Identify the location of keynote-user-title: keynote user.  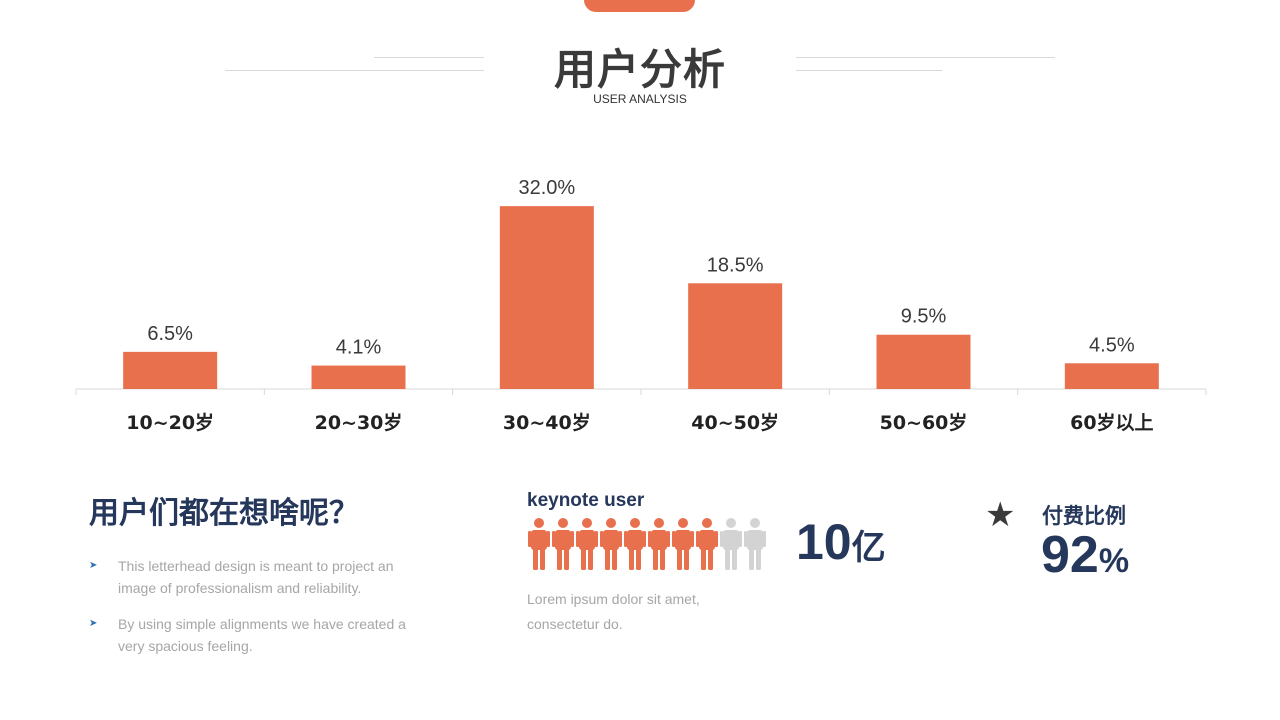
(586, 500).